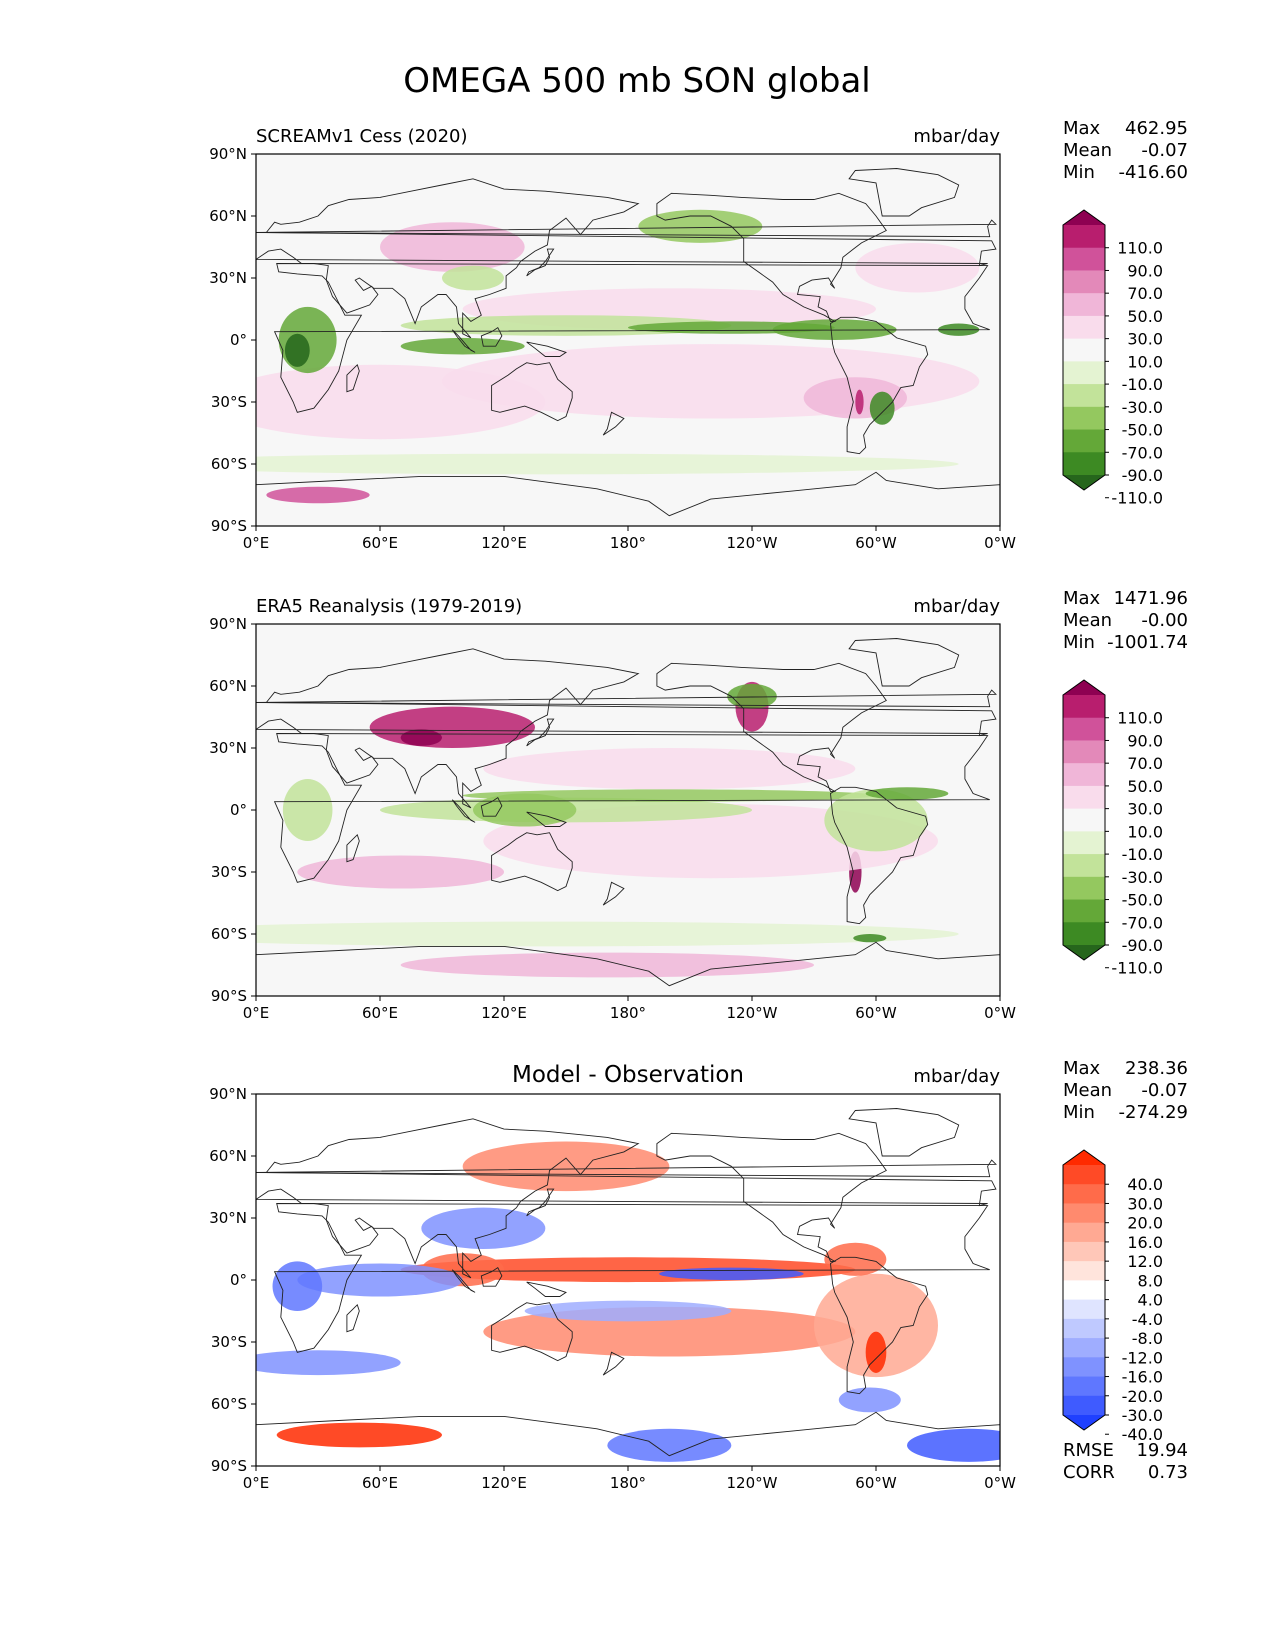 The width and height of the screenshot is (1275, 1650). Describe the element at coordinates (229, 1404) in the screenshot. I see `y-tick-label: 60°S` at that location.